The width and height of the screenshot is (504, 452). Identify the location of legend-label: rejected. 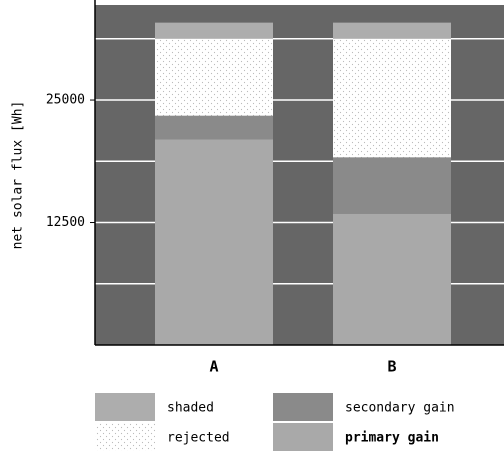
(198, 438).